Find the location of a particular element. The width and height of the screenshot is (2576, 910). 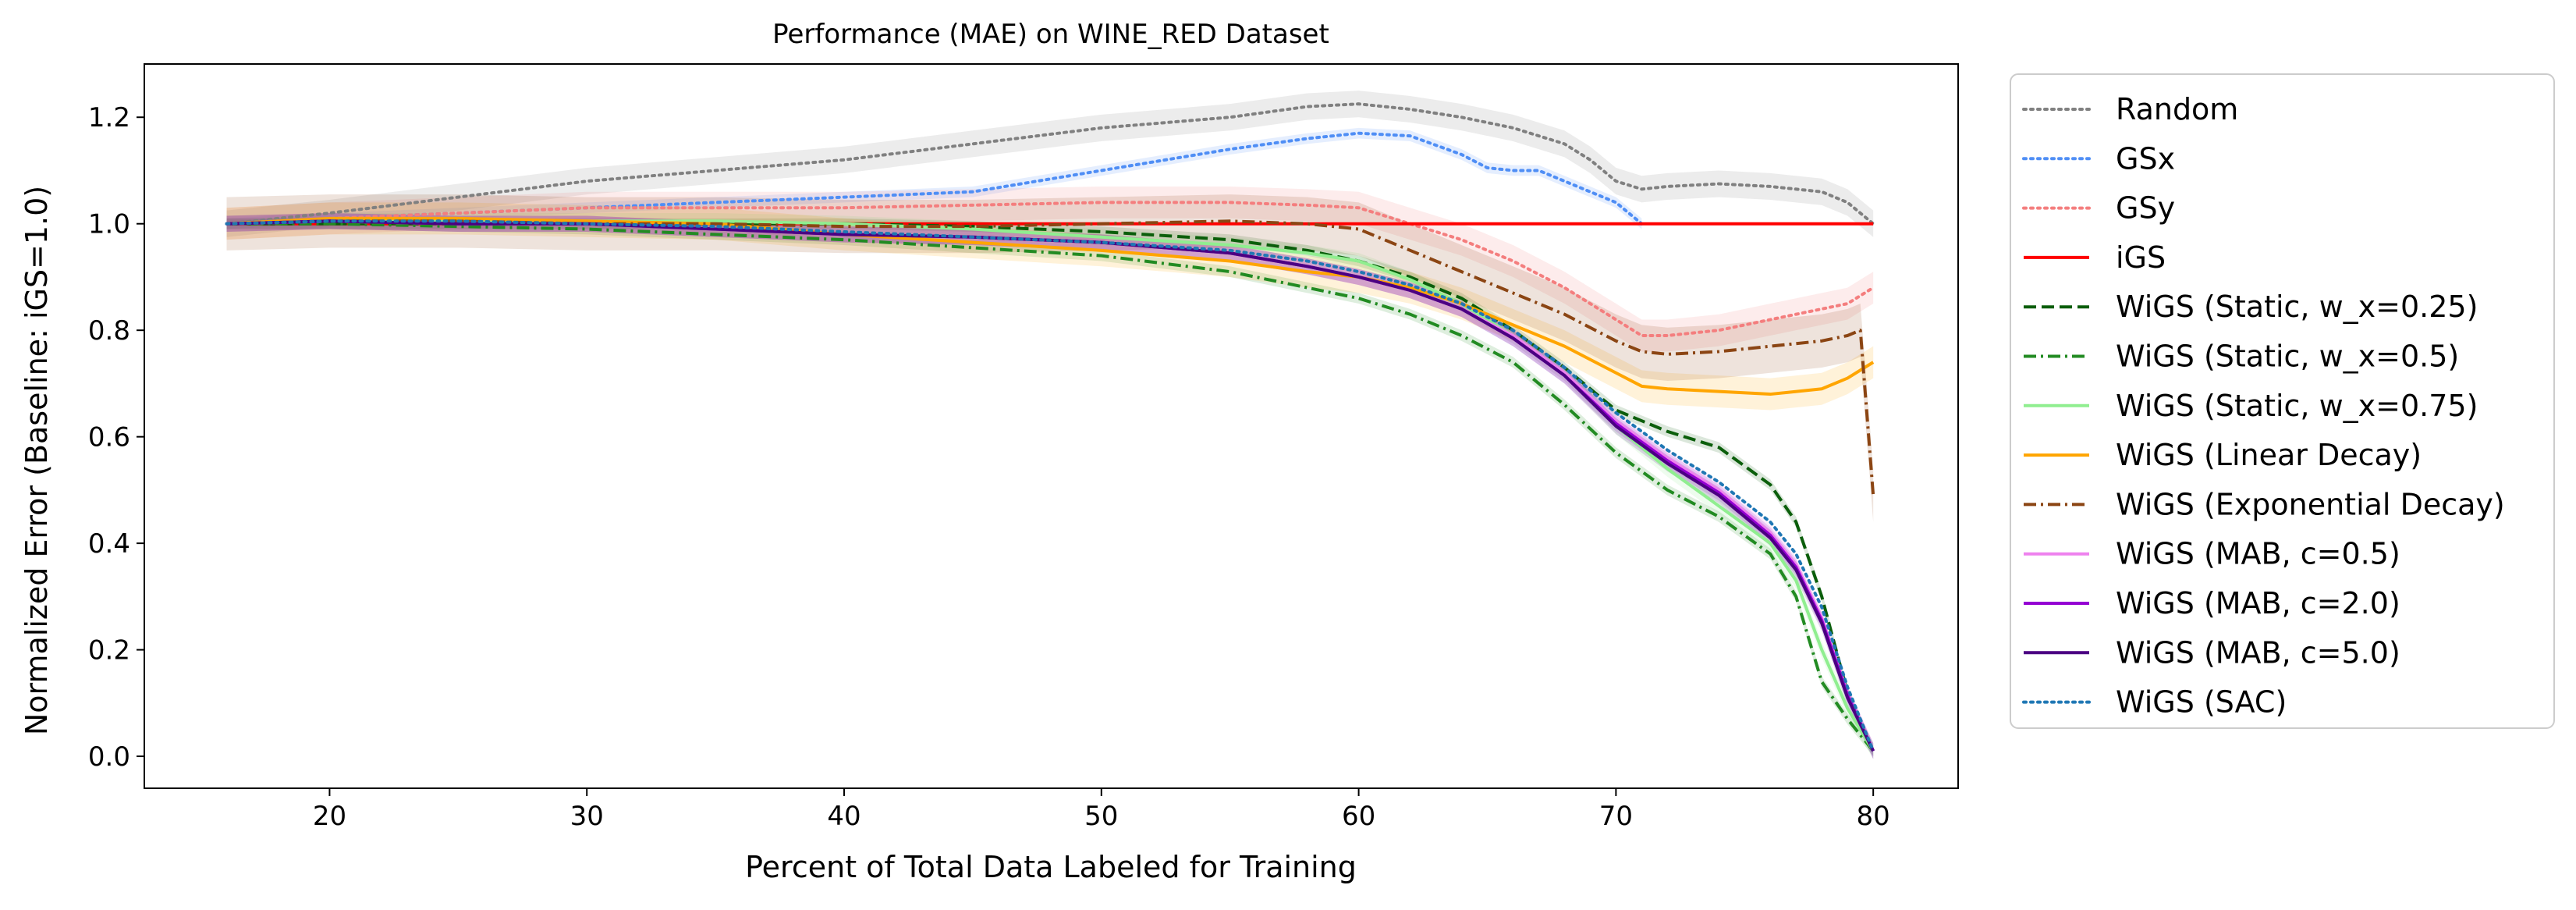

legend-label-wigs-sac: WiGS (SAC) is located at coordinates (2201, 702).